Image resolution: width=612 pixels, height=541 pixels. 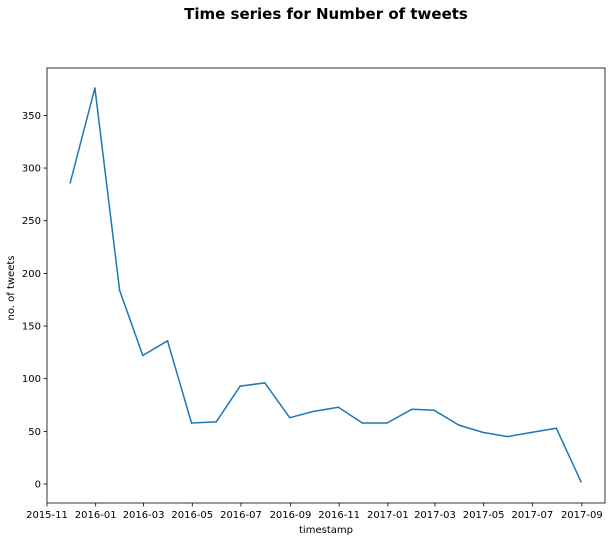 What do you see at coordinates (96, 515) in the screenshot?
I see `x-tick-label: 2016-01` at bounding box center [96, 515].